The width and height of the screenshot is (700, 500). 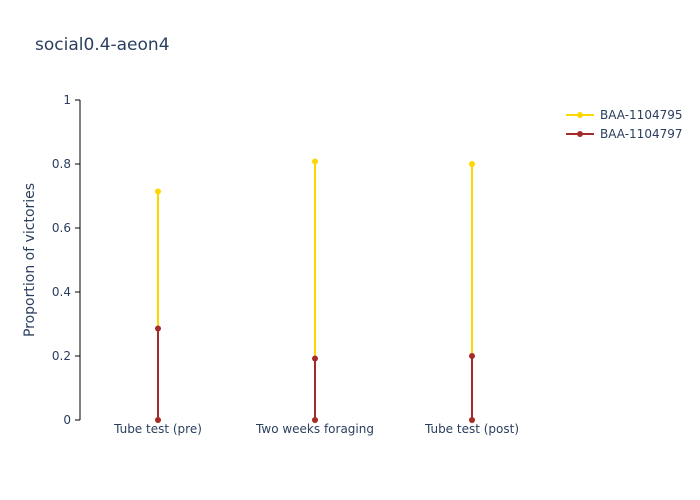 What do you see at coordinates (61, 356) in the screenshot?
I see `y-tick-label: 0.2` at bounding box center [61, 356].